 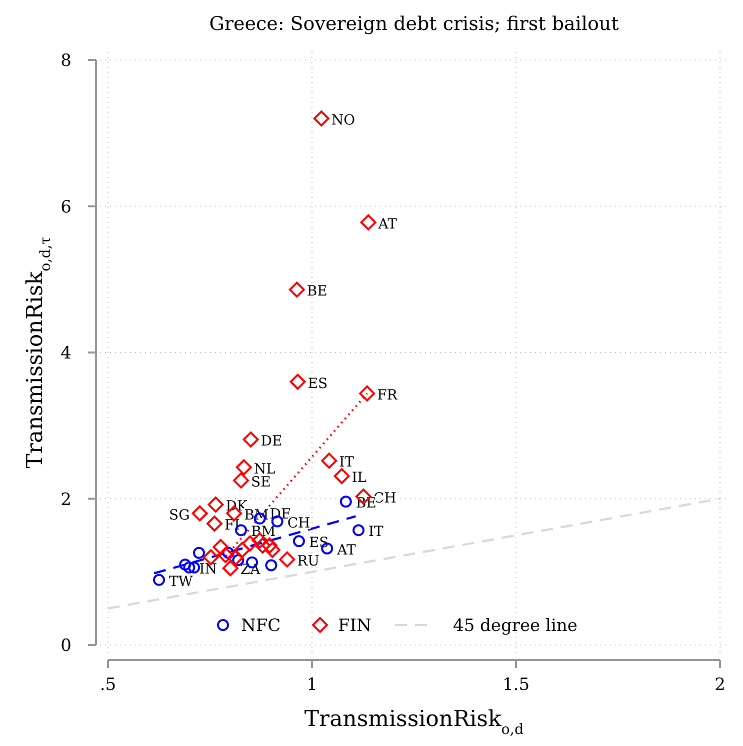 What do you see at coordinates (343, 120) in the screenshot?
I see `annotation: NO` at bounding box center [343, 120].